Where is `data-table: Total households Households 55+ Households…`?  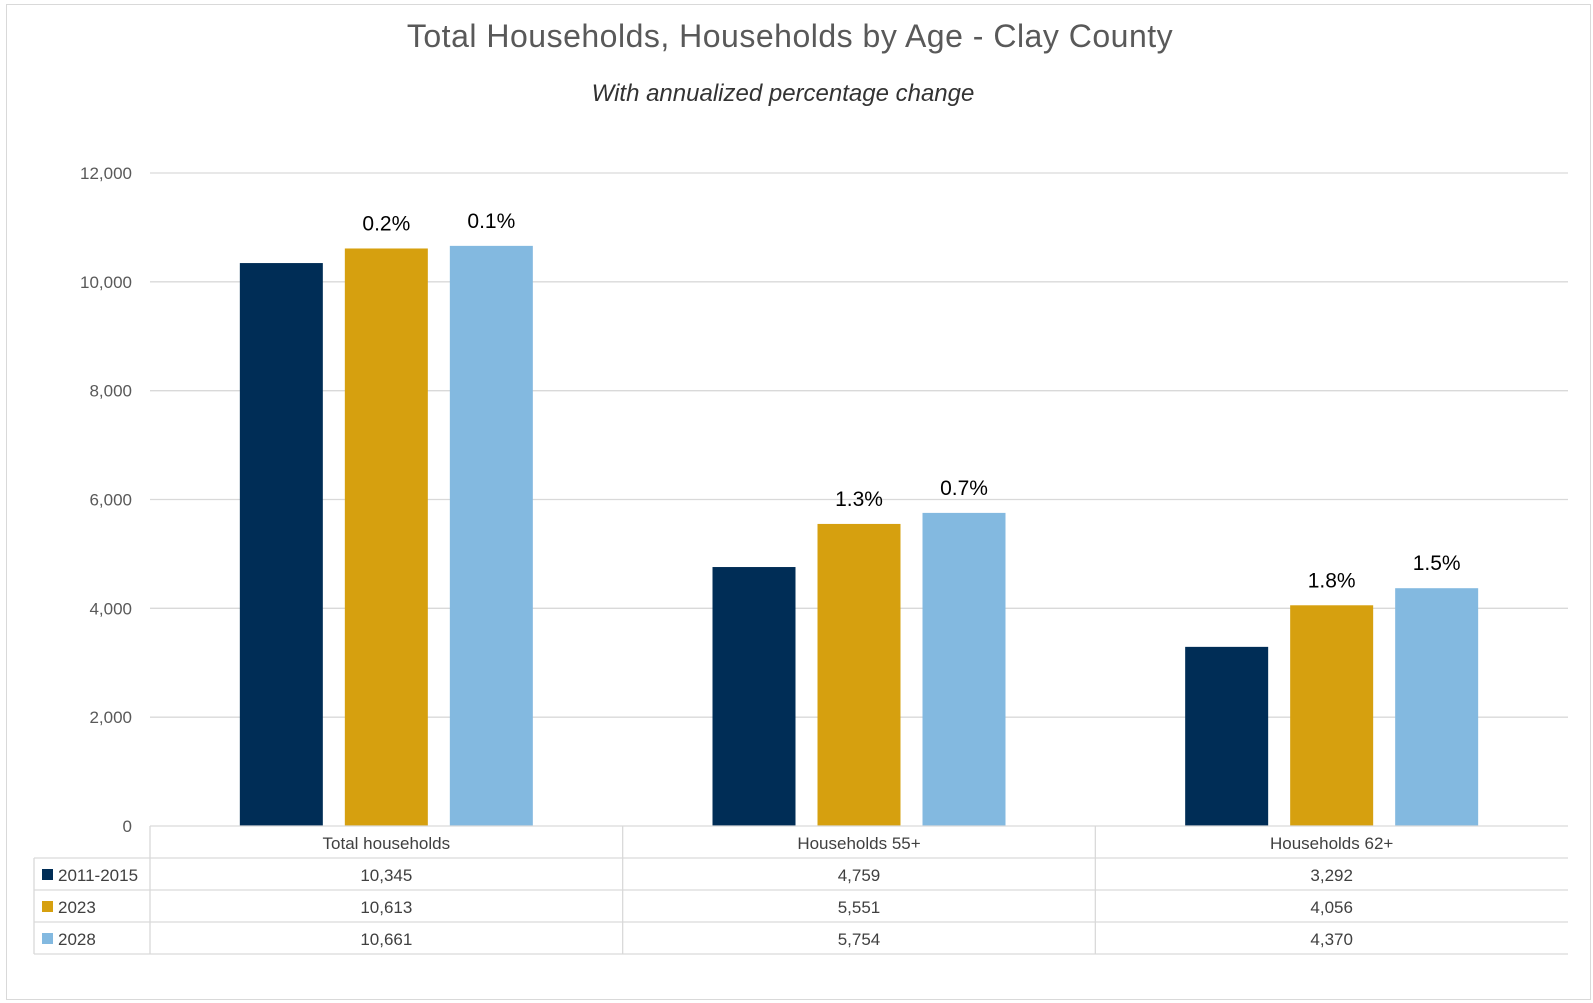
data-table: Total households Households 55+ Households… is located at coordinates (800, 890).